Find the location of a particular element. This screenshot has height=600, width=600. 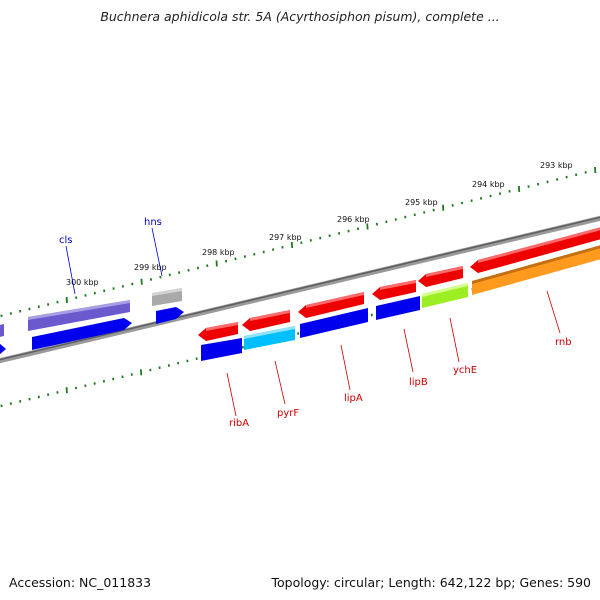

tick-label-295kbp: 295 kbp is located at coordinates (421, 202).